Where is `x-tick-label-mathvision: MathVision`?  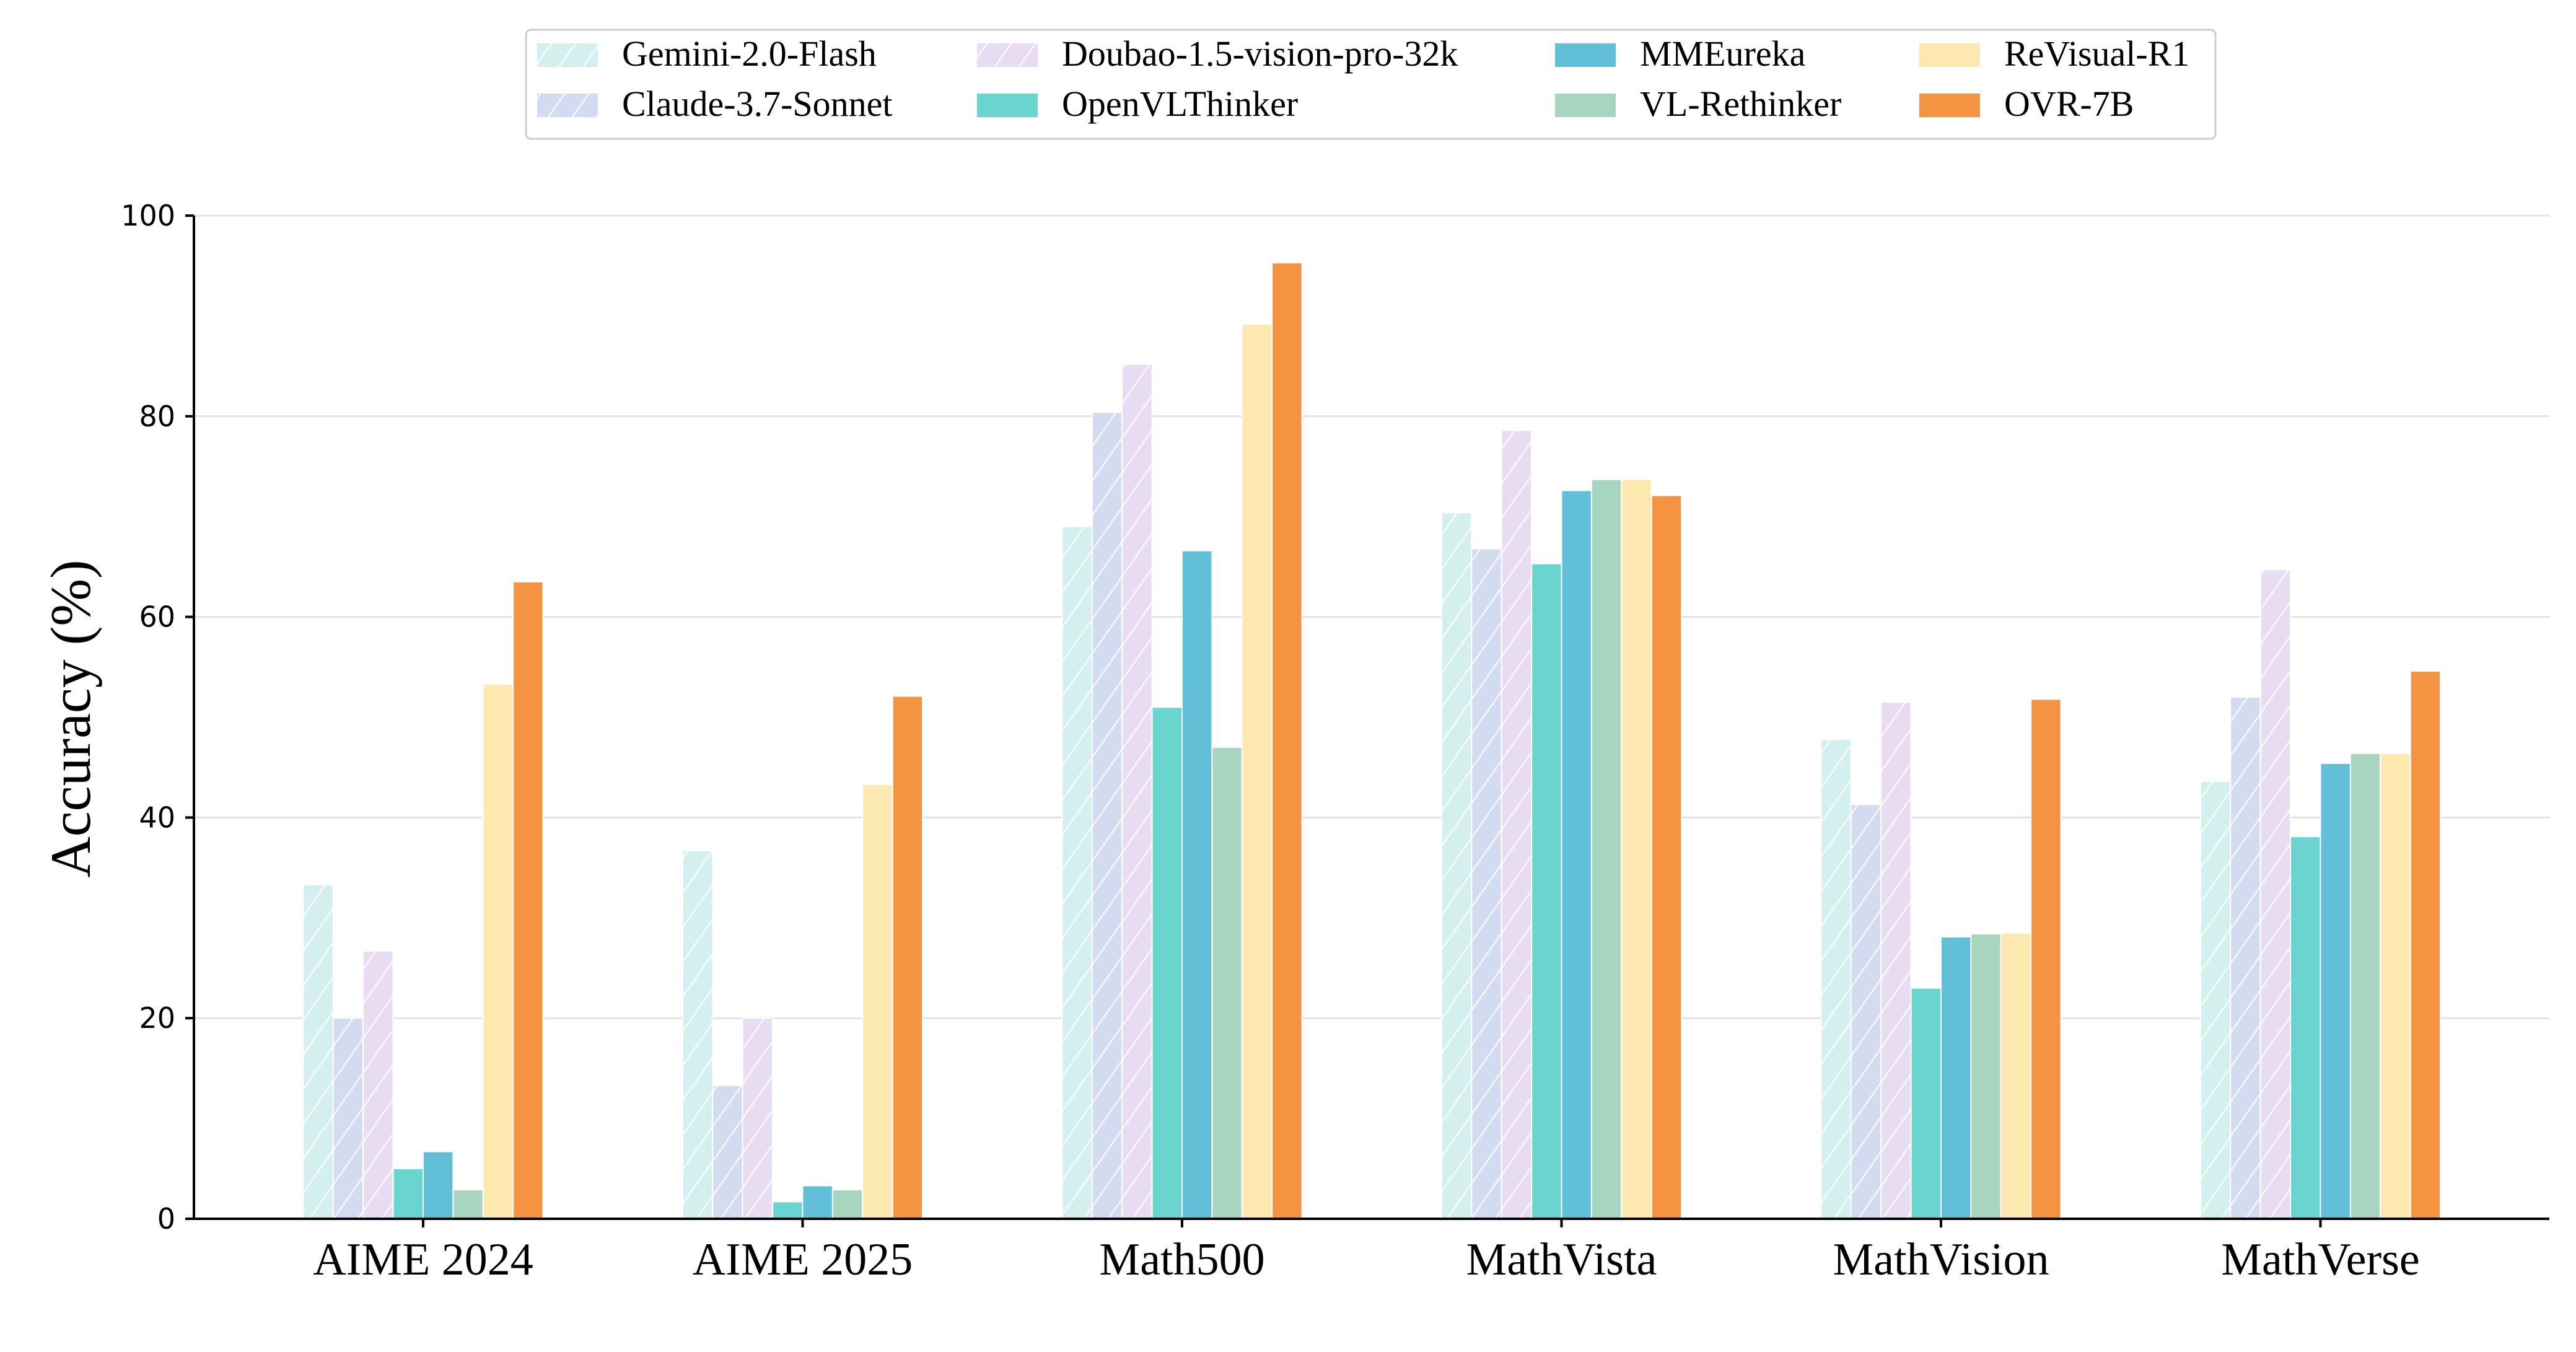
x-tick-label-mathvision: MathVision is located at coordinates (1941, 1259).